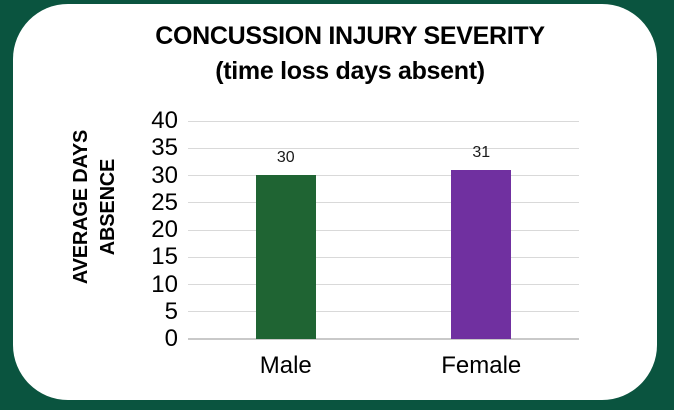 The image size is (674, 410). Describe the element at coordinates (350, 36) in the screenshot. I see `chart-title: CONCUSSION INJURY SEVERITY` at that location.